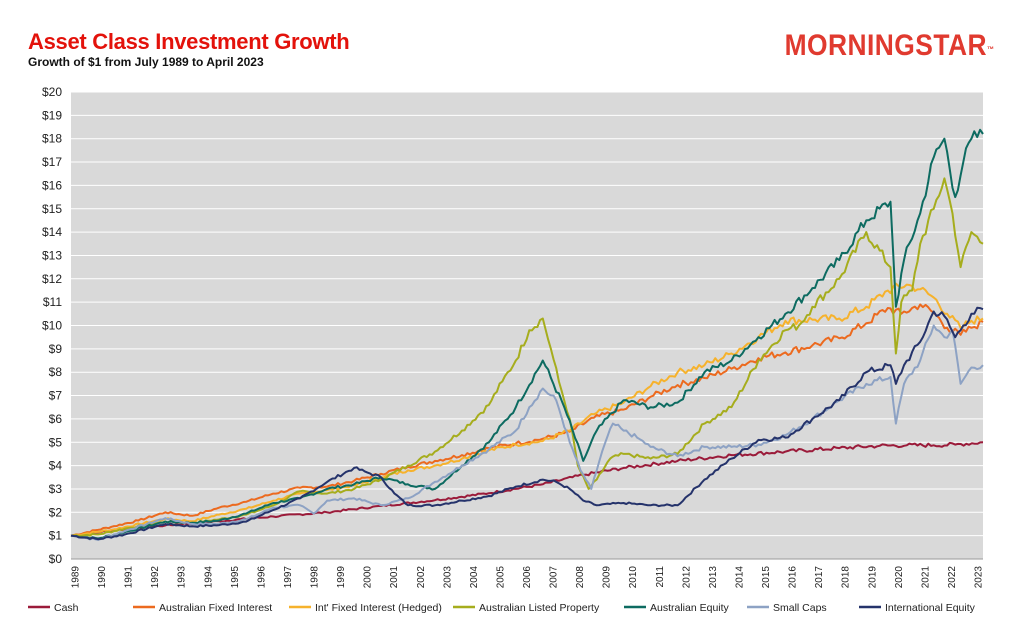 The image size is (1024, 624). What do you see at coordinates (56, 372) in the screenshot?
I see `y-tick-label: $8` at bounding box center [56, 372].